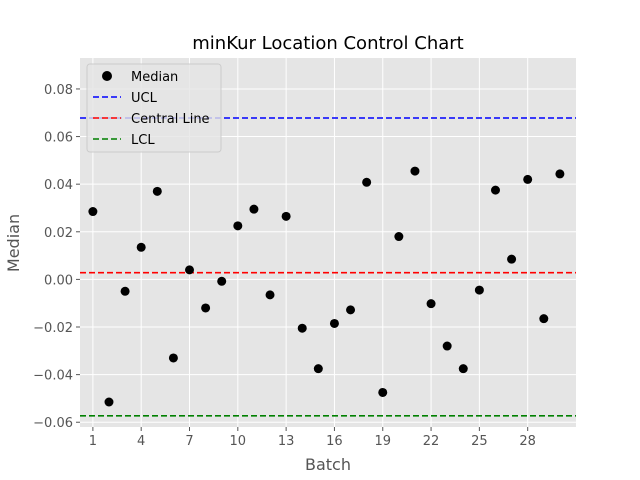 This screenshot has width=640, height=480. Describe the element at coordinates (328, 43) in the screenshot. I see `chart-title: minKur Location Control Chart` at that location.